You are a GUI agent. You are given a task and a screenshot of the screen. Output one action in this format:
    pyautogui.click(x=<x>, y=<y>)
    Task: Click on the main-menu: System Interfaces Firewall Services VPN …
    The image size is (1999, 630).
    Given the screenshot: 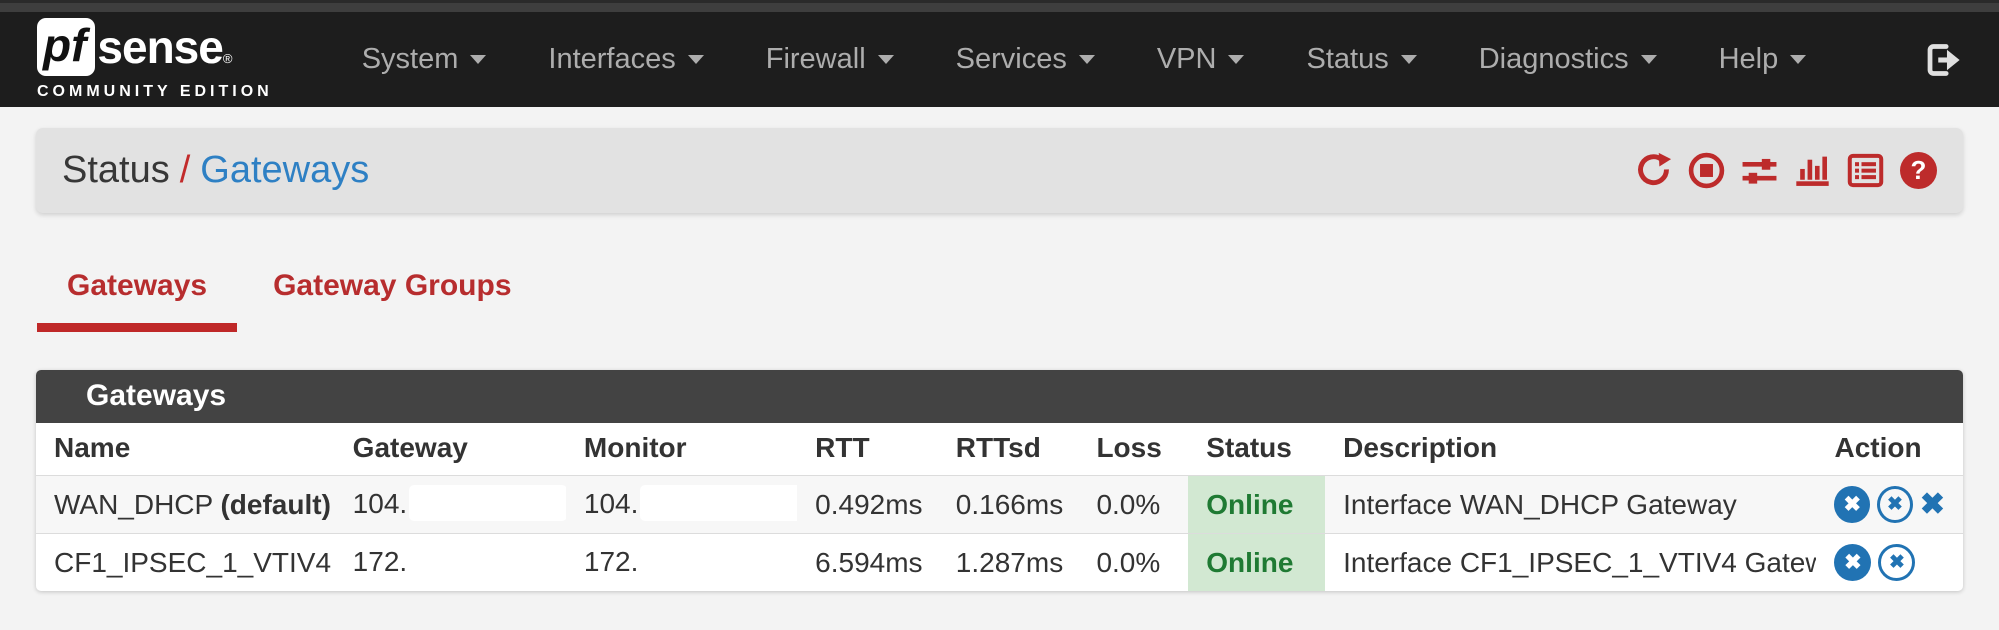 What is the action you would take?
    pyautogui.click(x=1084, y=59)
    